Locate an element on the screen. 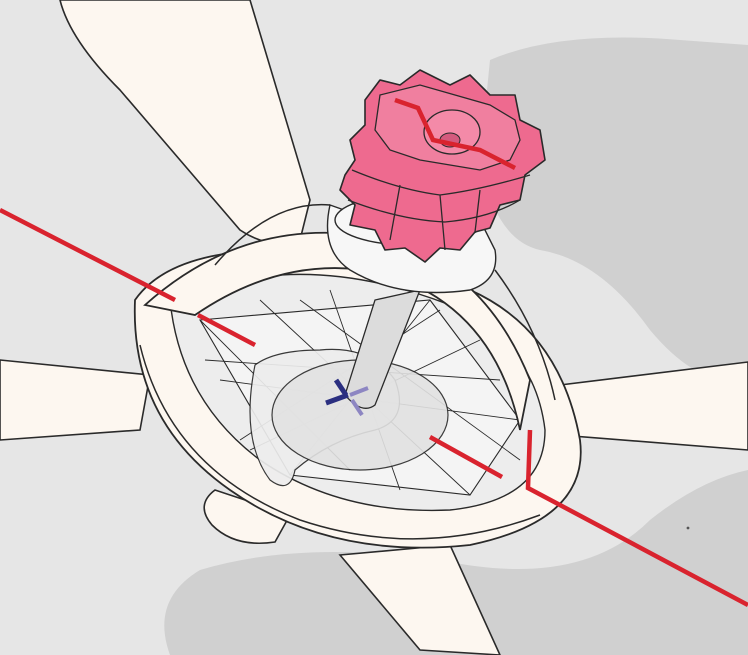 The height and width of the screenshot is (655, 748). pin-blue-arm is located at coordinates (337, 392).